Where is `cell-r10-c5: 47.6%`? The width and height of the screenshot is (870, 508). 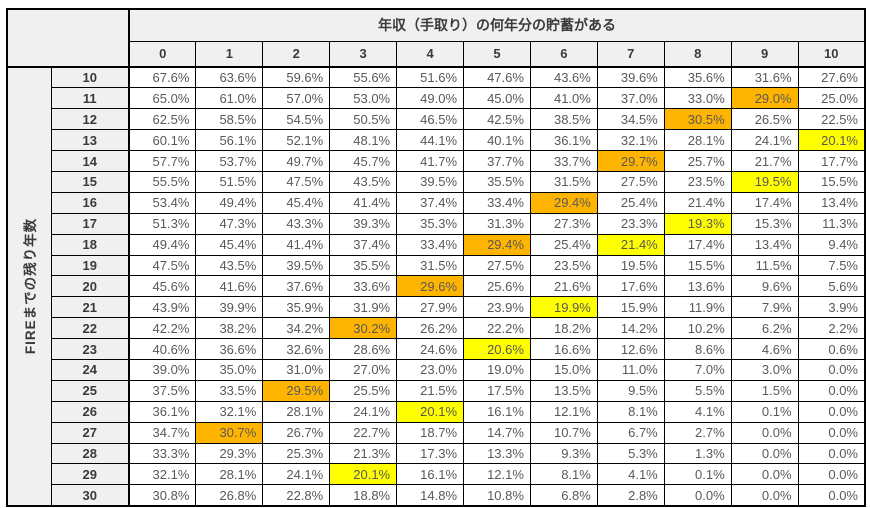 cell-r10-c5: 47.6% is located at coordinates (497, 77).